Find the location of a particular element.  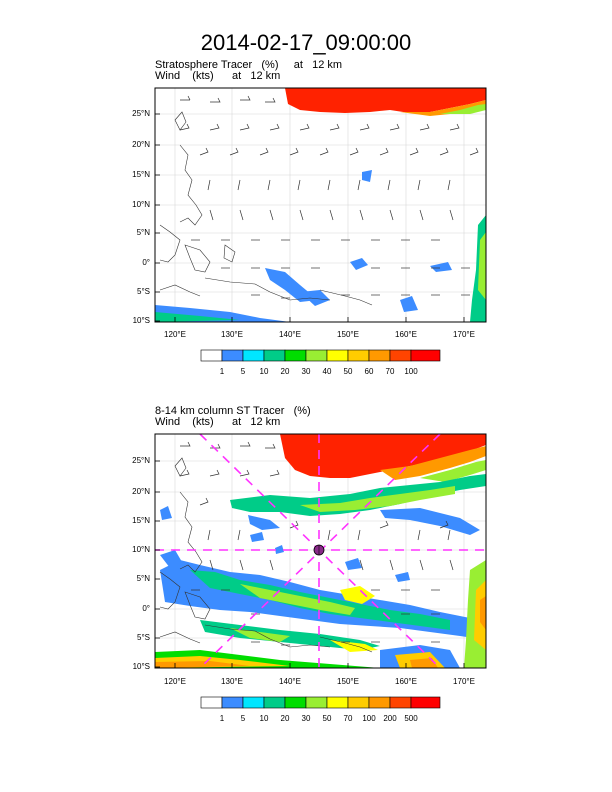

panel1-colorbar-label: 20 is located at coordinates (285, 371).